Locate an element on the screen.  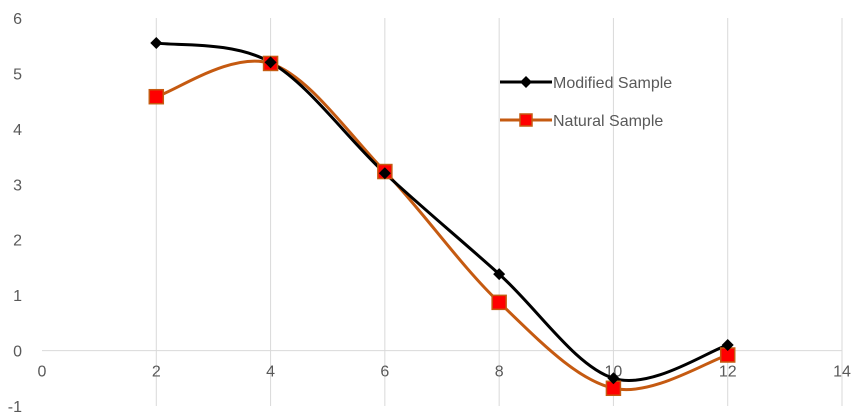
y-tick-label: 4 is located at coordinates (17, 130).